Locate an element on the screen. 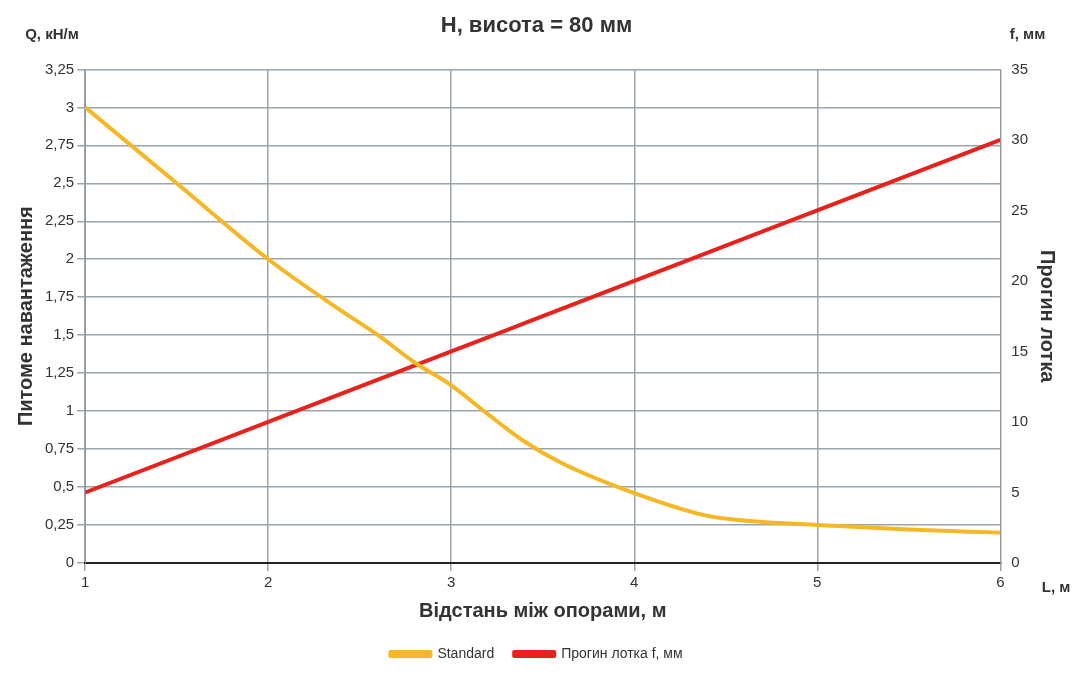  y-tick-label: 2,5 is located at coordinates (64, 182).